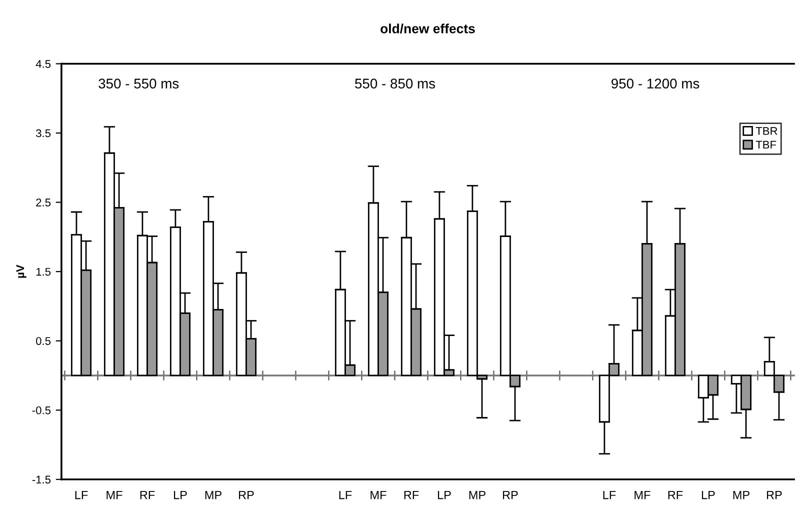 The width and height of the screenshot is (798, 510). I want to click on y-tick-label: 3.5, so click(43, 133).